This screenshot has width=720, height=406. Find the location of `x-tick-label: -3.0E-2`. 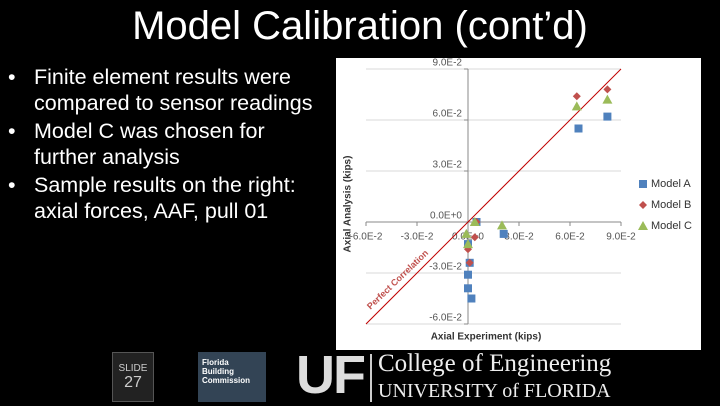

x-tick-label: -3.0E-2 is located at coordinates (417, 237).